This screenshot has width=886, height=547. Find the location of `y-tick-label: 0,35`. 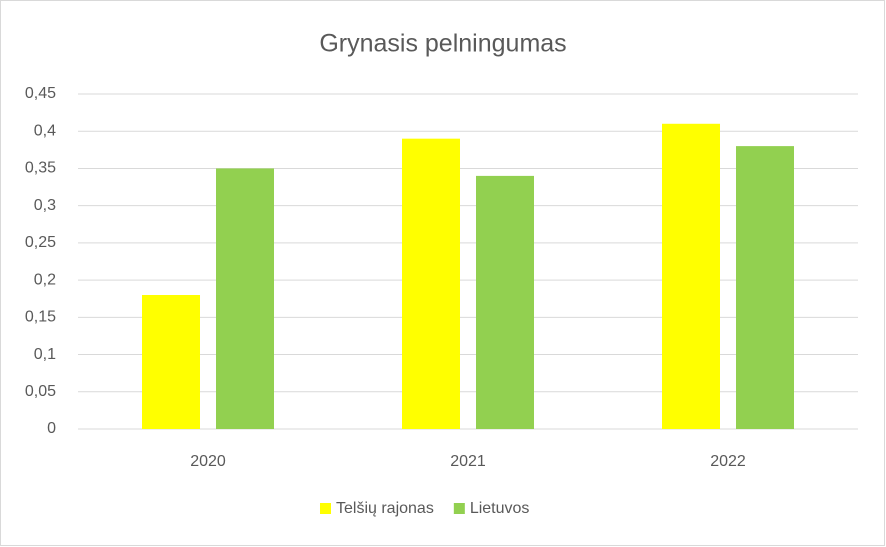

y-tick-label: 0,35 is located at coordinates (40, 168).